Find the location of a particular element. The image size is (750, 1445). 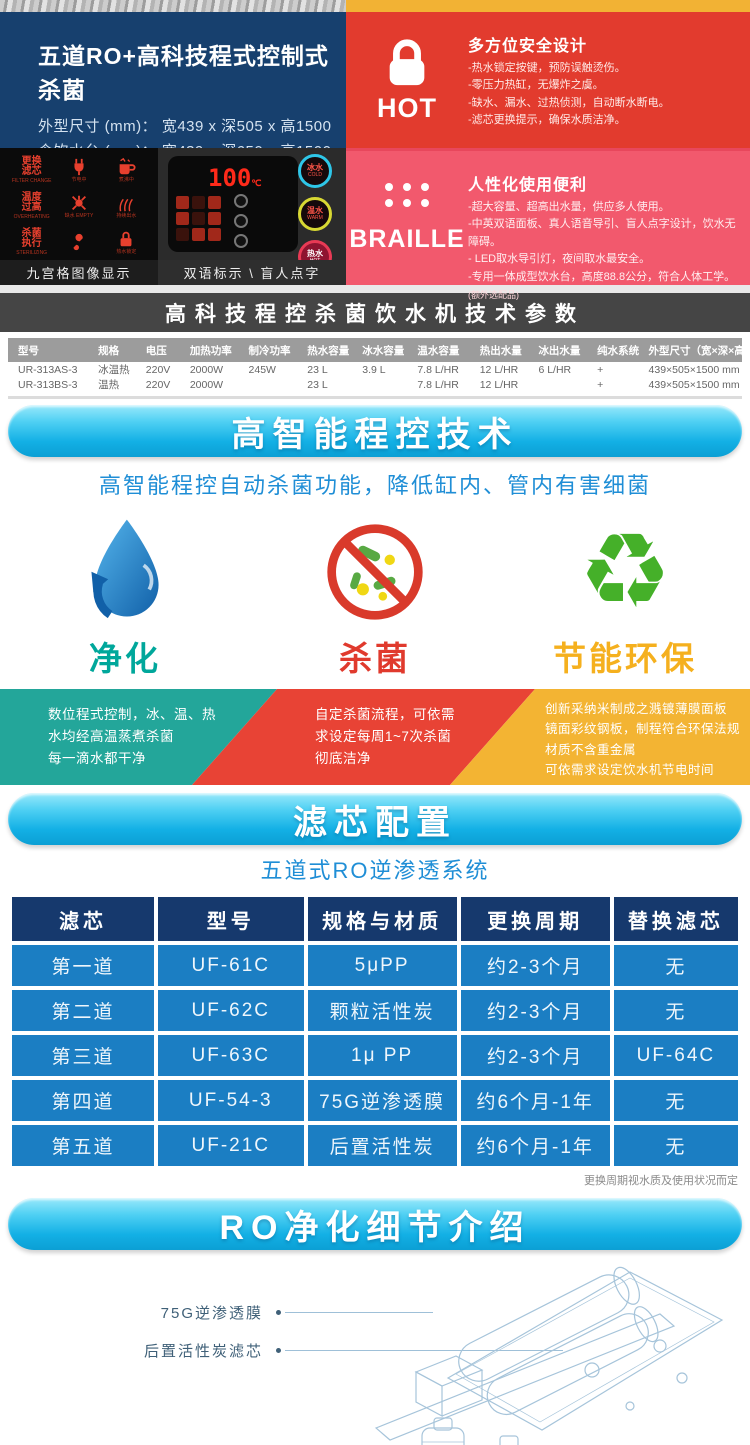

convenience-bullet: -专用一体成型饮水台，高度88.8公分，符合人体工学。 is located at coordinates (602, 276).